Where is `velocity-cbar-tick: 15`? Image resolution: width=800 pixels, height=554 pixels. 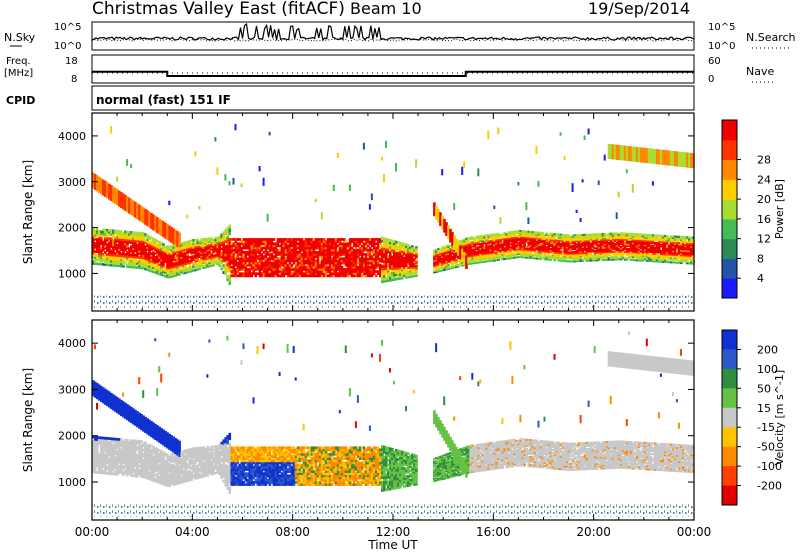 velocity-cbar-tick: 15 is located at coordinates (764, 408).